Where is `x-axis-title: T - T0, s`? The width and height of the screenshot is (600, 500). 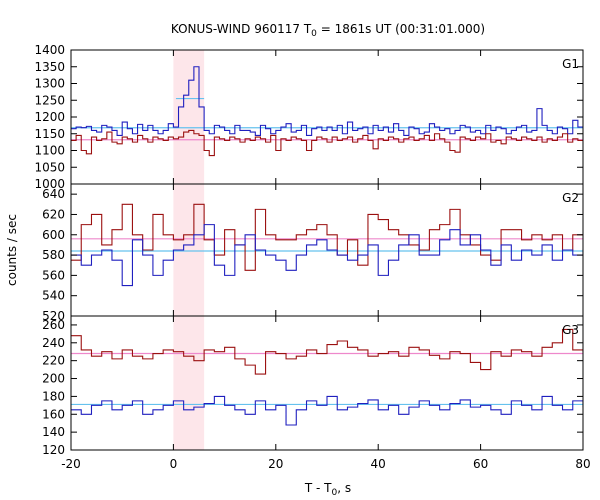 x-axis-title: T - T0, s is located at coordinates (327, 489).